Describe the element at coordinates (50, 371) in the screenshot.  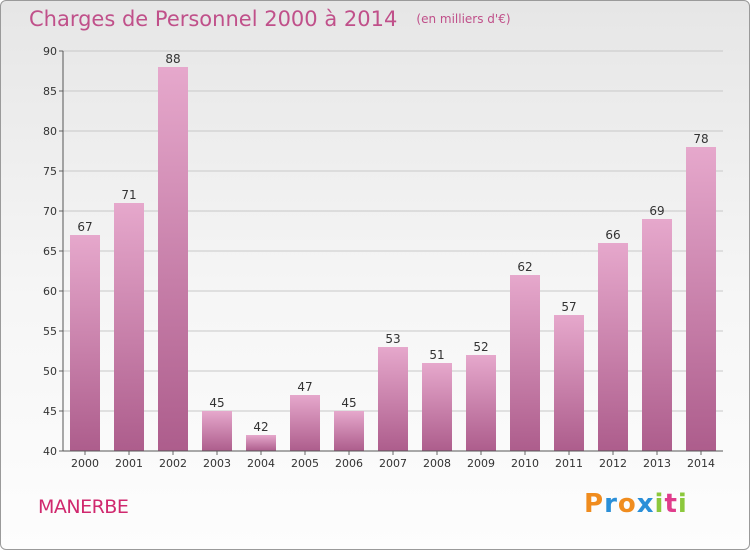
I see `y-tick-label: 50` at that location.